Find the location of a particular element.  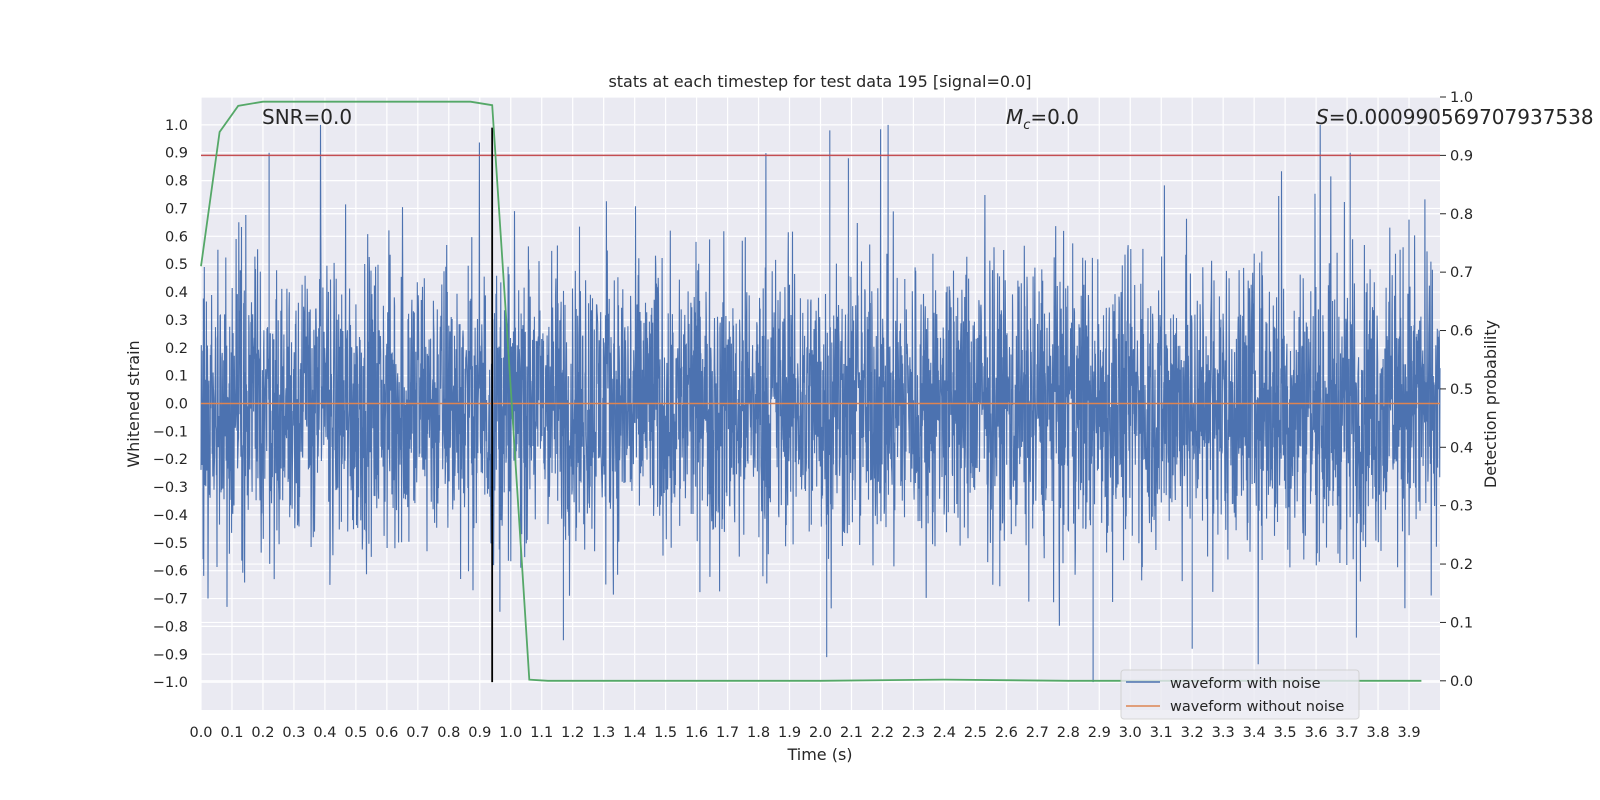

x-tick-label: 2.4 is located at coordinates (944, 733).